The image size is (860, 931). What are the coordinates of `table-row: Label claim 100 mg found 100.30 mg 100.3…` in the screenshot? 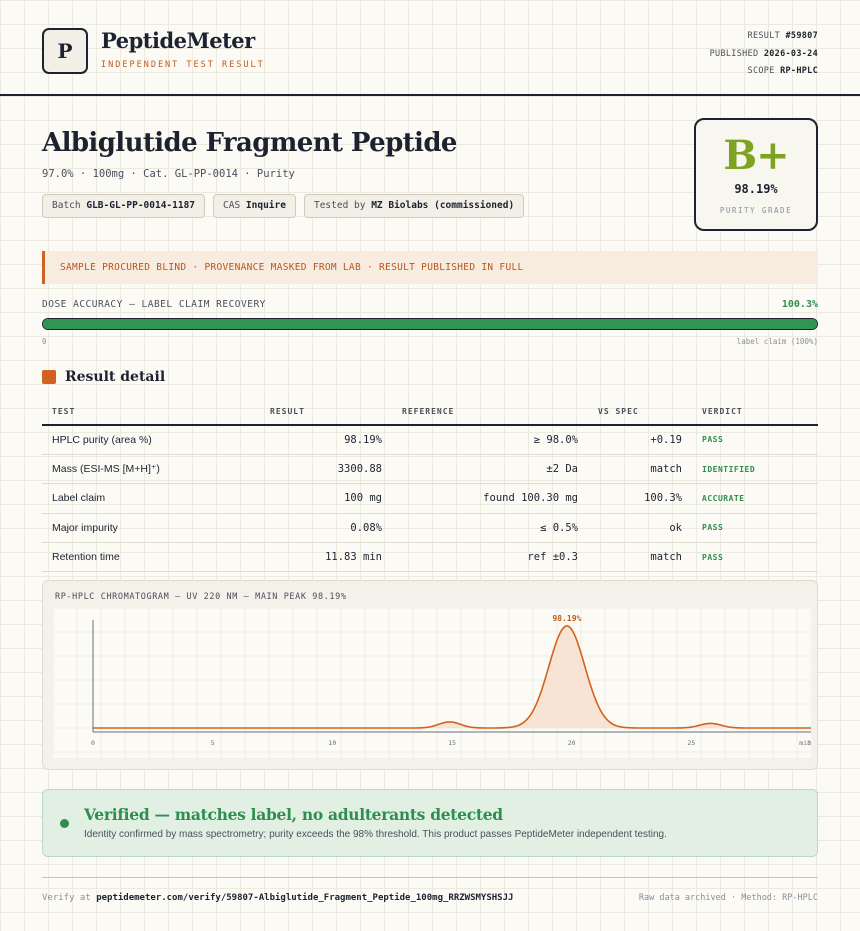 It's located at (430, 498).